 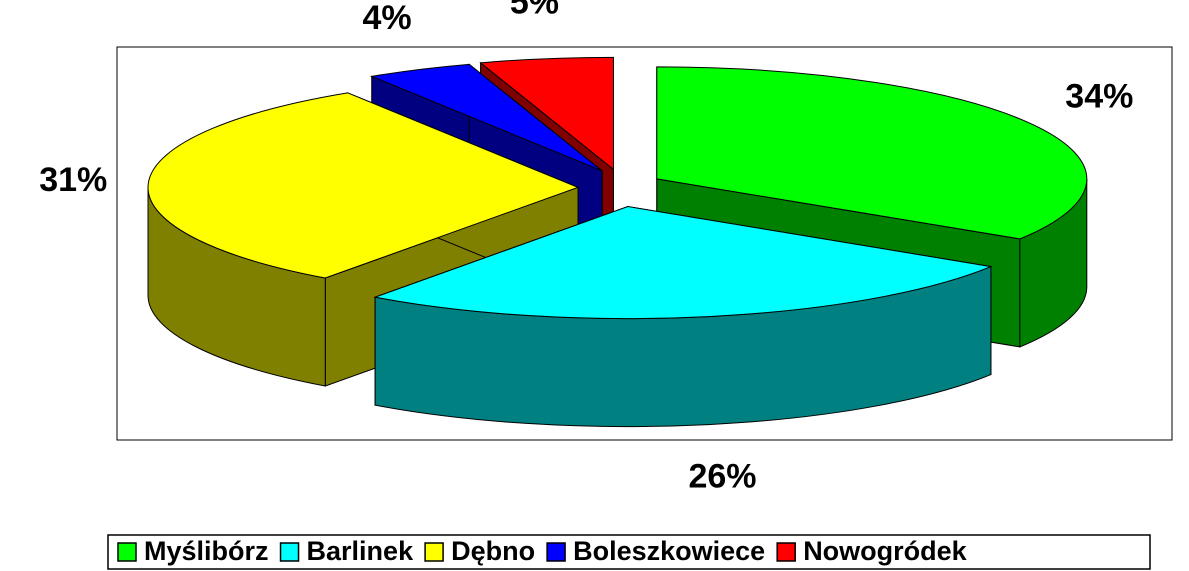 What do you see at coordinates (73, 180) in the screenshot?
I see `data-label: 31%` at bounding box center [73, 180].